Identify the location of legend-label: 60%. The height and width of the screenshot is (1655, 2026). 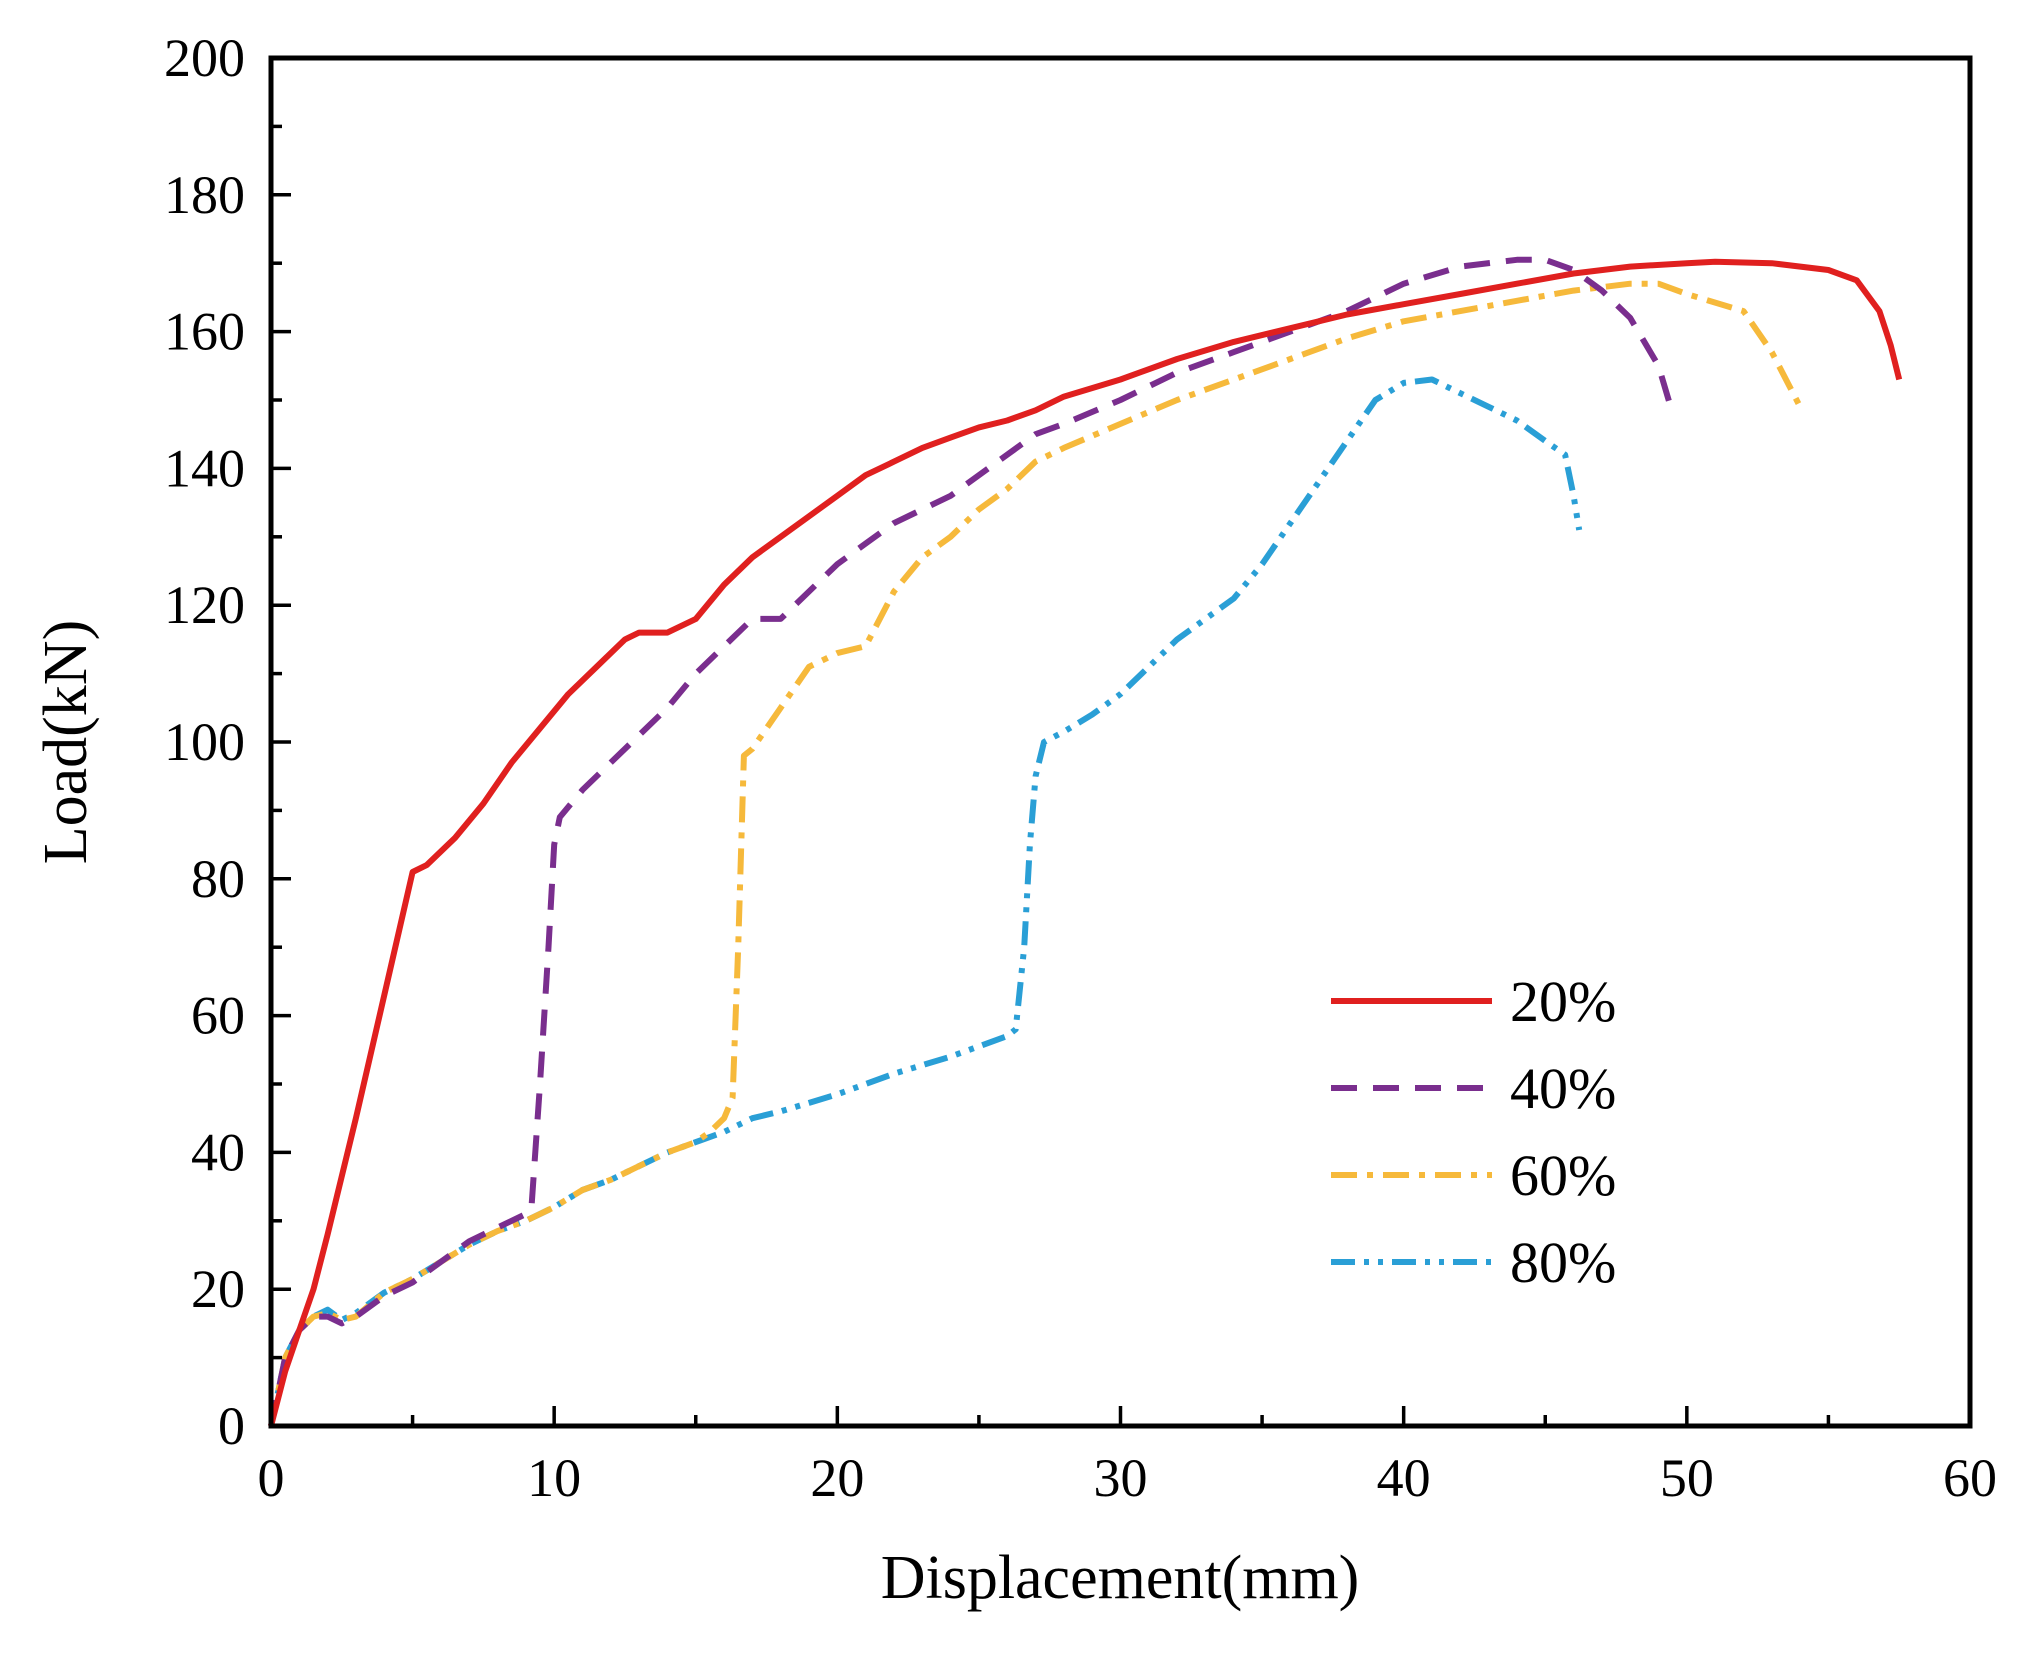
(1563, 1175).